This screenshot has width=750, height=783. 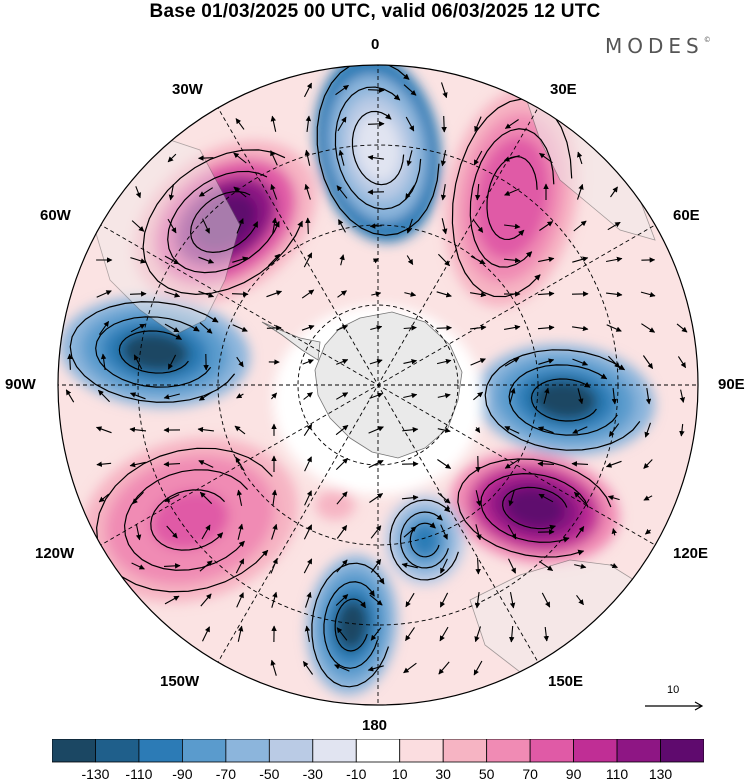 What do you see at coordinates (573, 774) in the screenshot?
I see `colorbar-tick-label: 90` at bounding box center [573, 774].